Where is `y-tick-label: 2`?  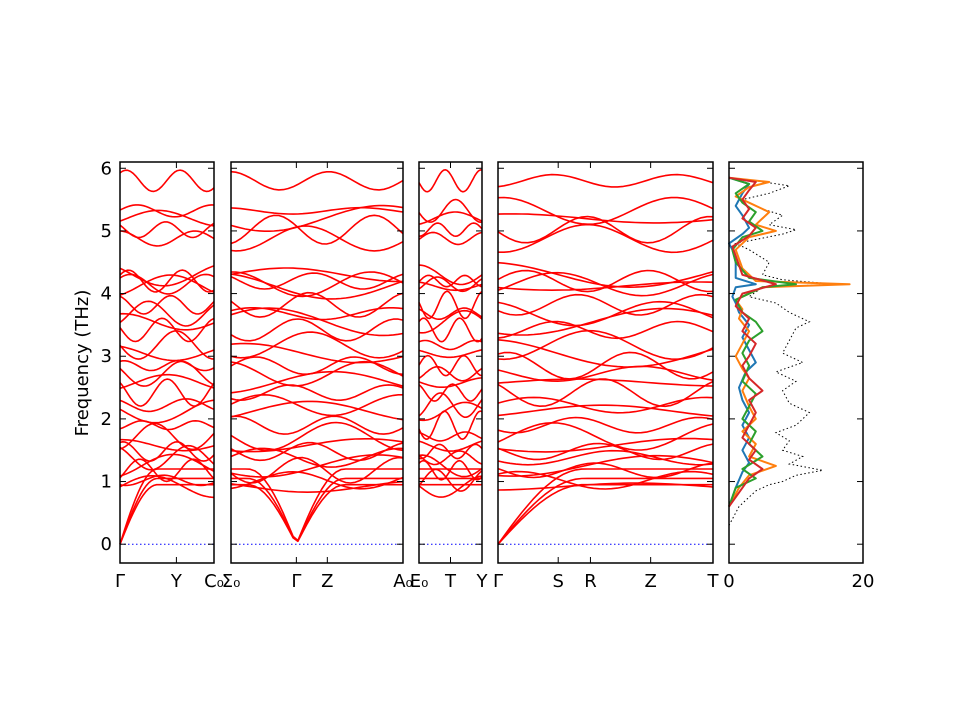 y-tick-label: 2 is located at coordinates (106, 419).